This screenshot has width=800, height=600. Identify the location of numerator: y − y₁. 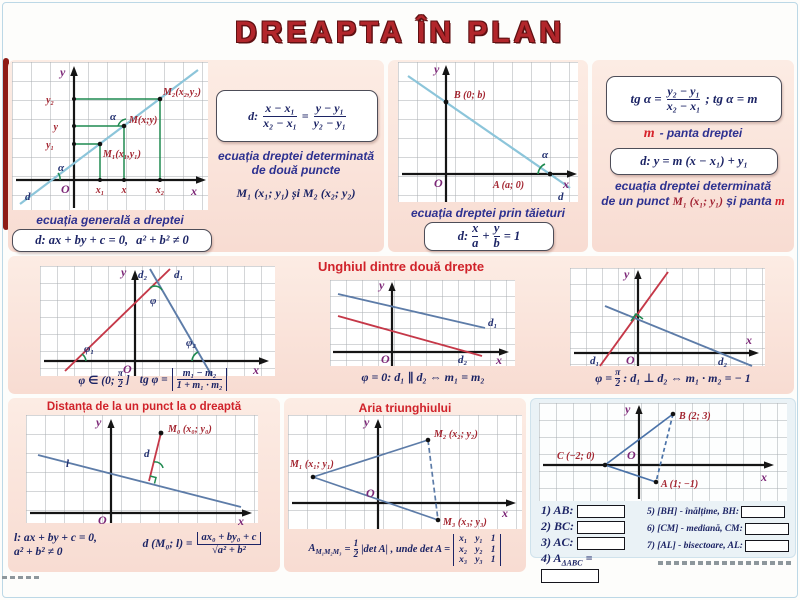
(329, 108).